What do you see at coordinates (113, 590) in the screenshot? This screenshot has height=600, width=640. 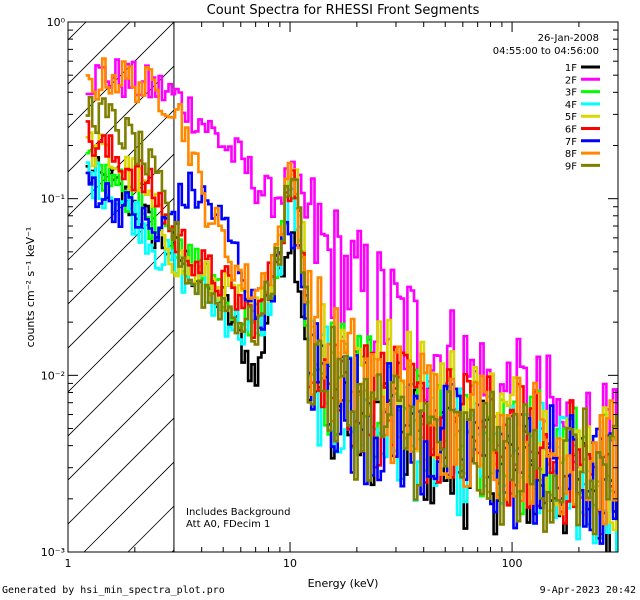 I see `footer-generated-by: Generated by hsi_min_spectra_plot.pro` at bounding box center [113, 590].